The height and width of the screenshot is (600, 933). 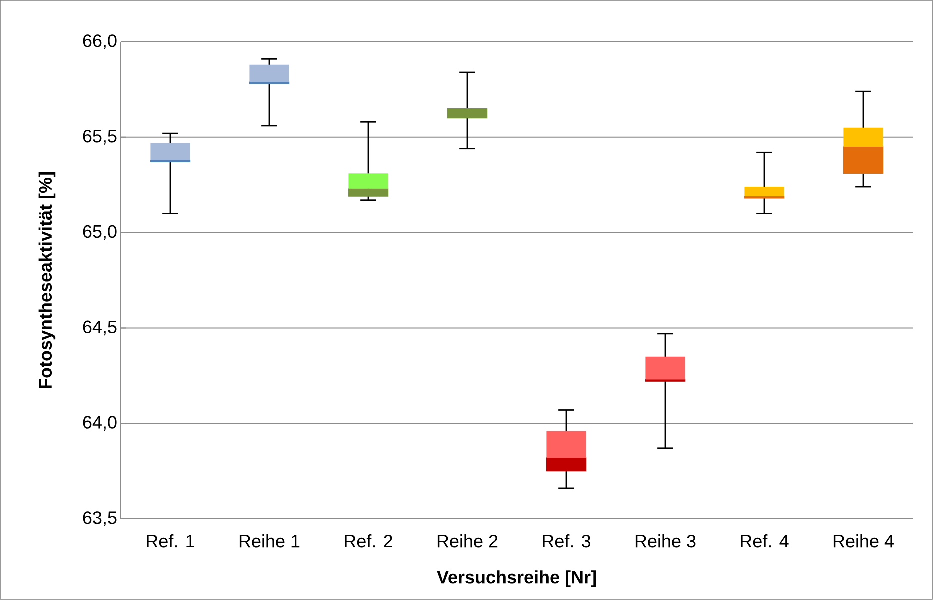 What do you see at coordinates (100, 424) in the screenshot?
I see `y-tick-label: 64,0` at bounding box center [100, 424].